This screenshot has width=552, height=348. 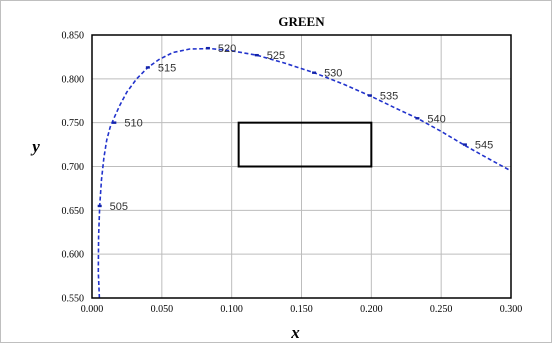 I want to click on wavelength-label: 525, so click(x=276, y=56).